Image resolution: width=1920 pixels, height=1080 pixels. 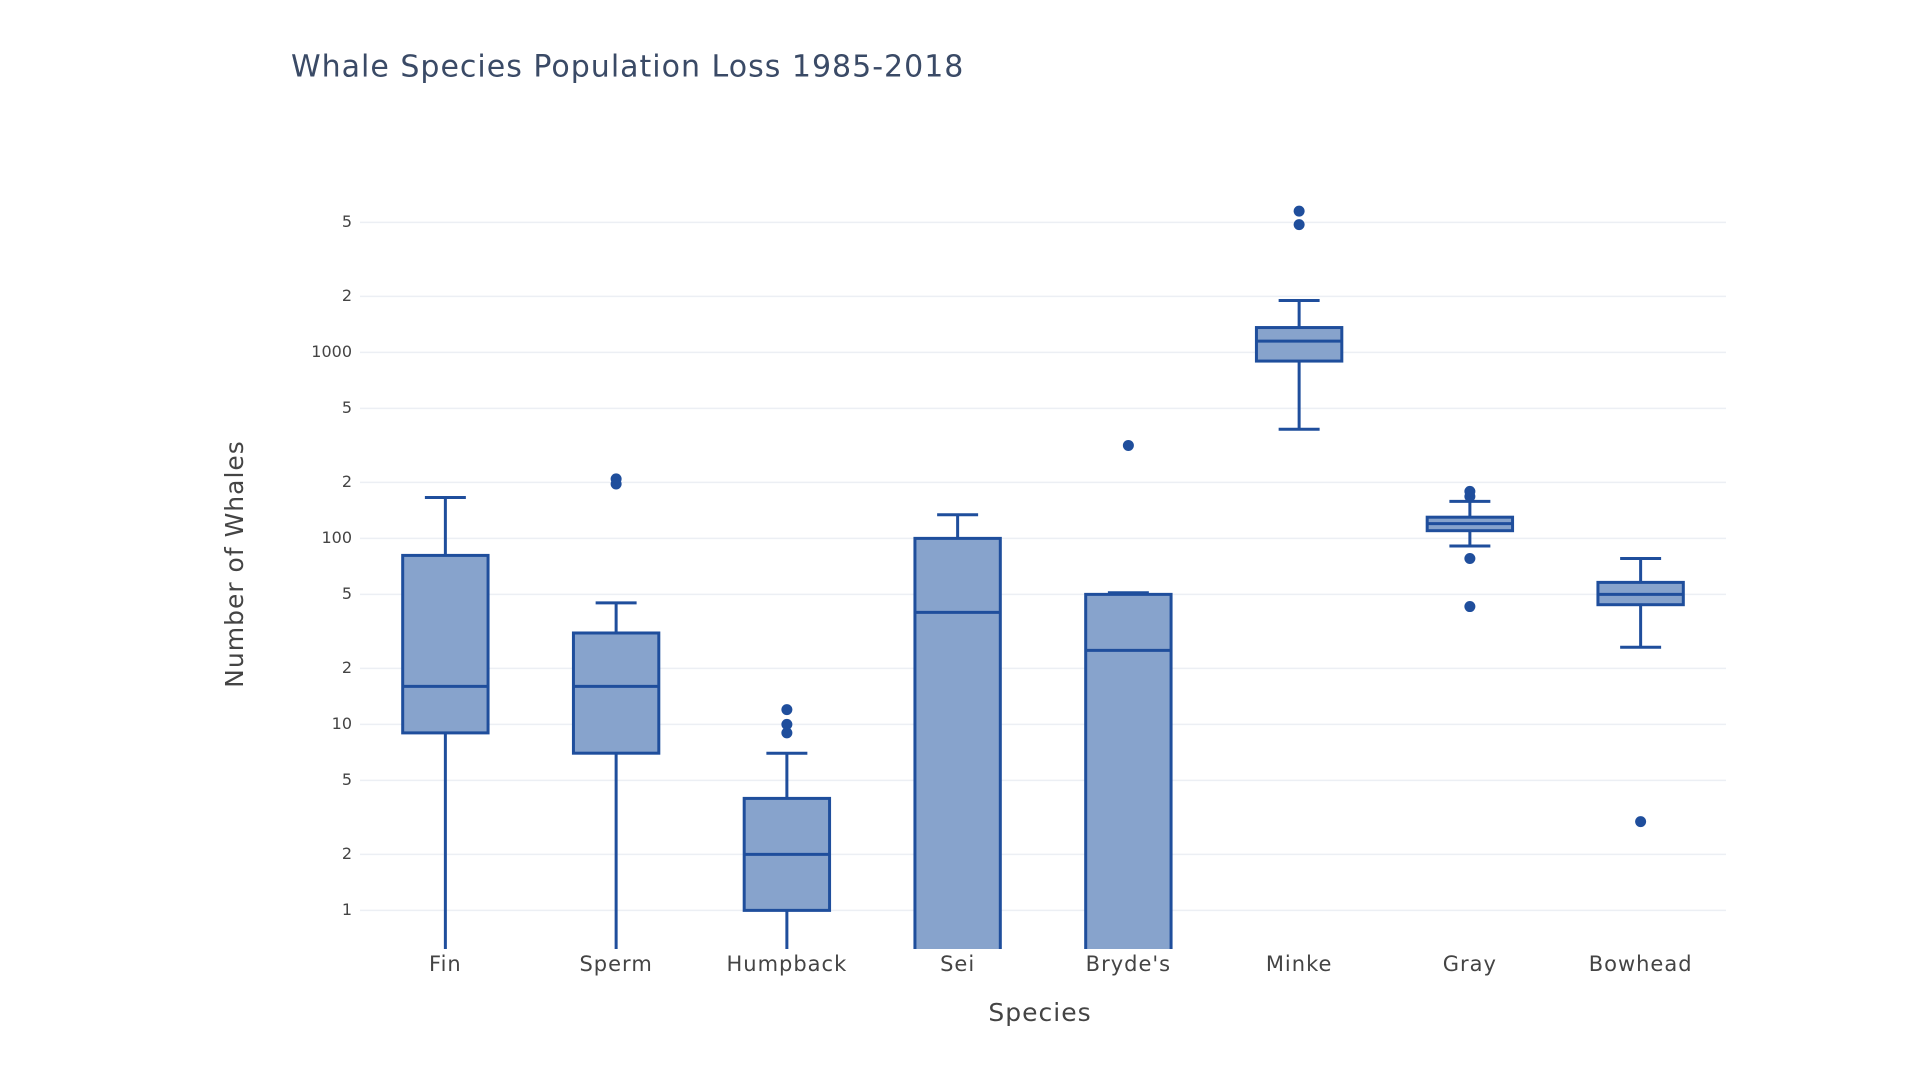 I want to click on x-tick-label: Minke, so click(x=1299, y=964).